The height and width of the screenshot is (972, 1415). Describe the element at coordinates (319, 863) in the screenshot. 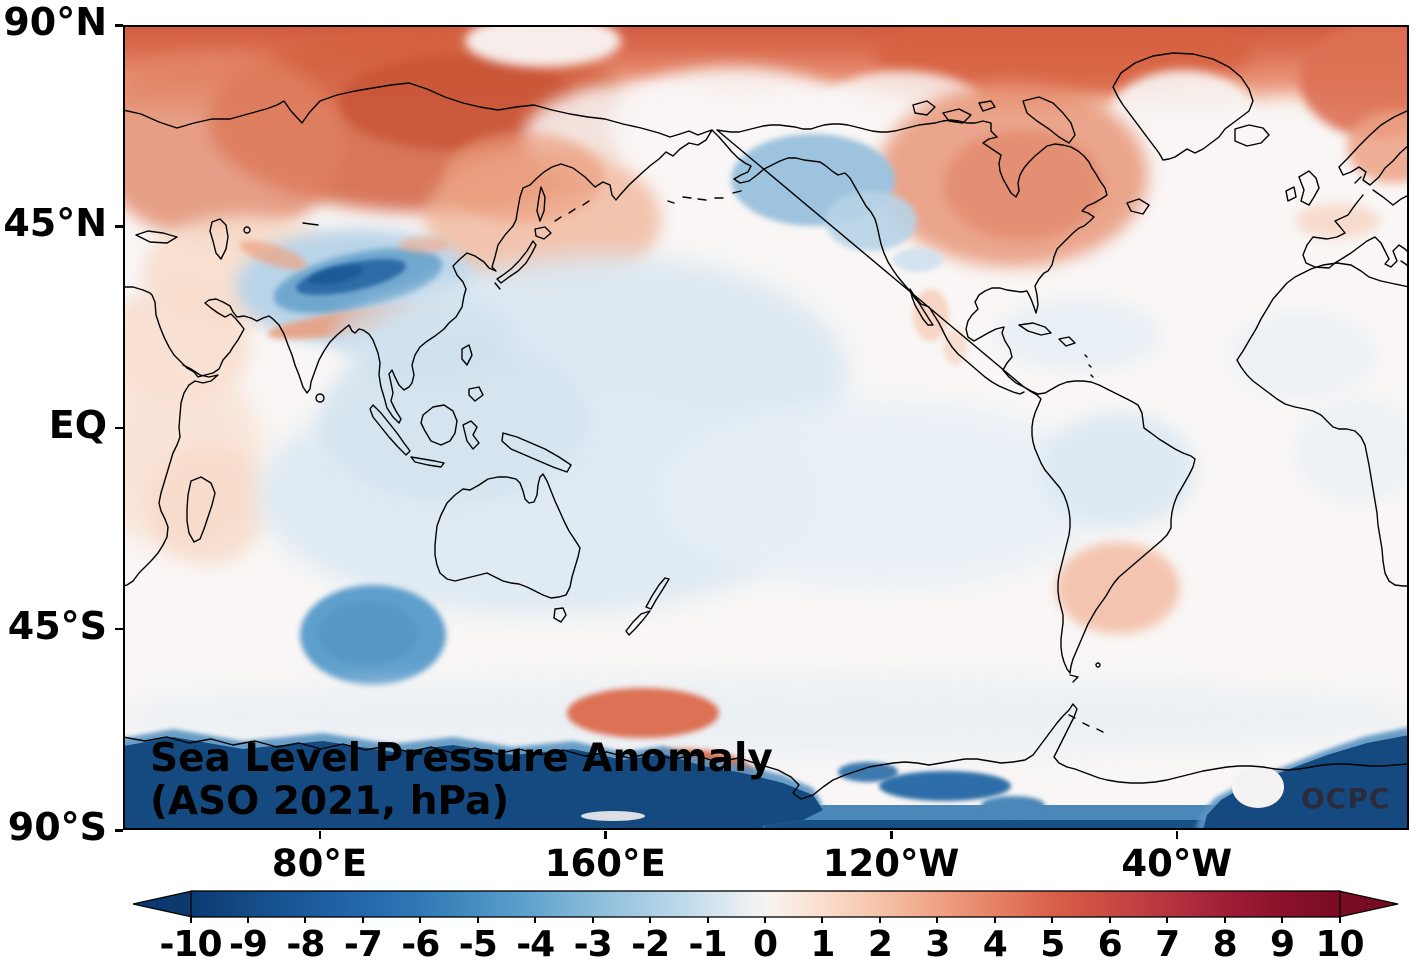

I see `x-axis-tick-label: 80°E` at that location.